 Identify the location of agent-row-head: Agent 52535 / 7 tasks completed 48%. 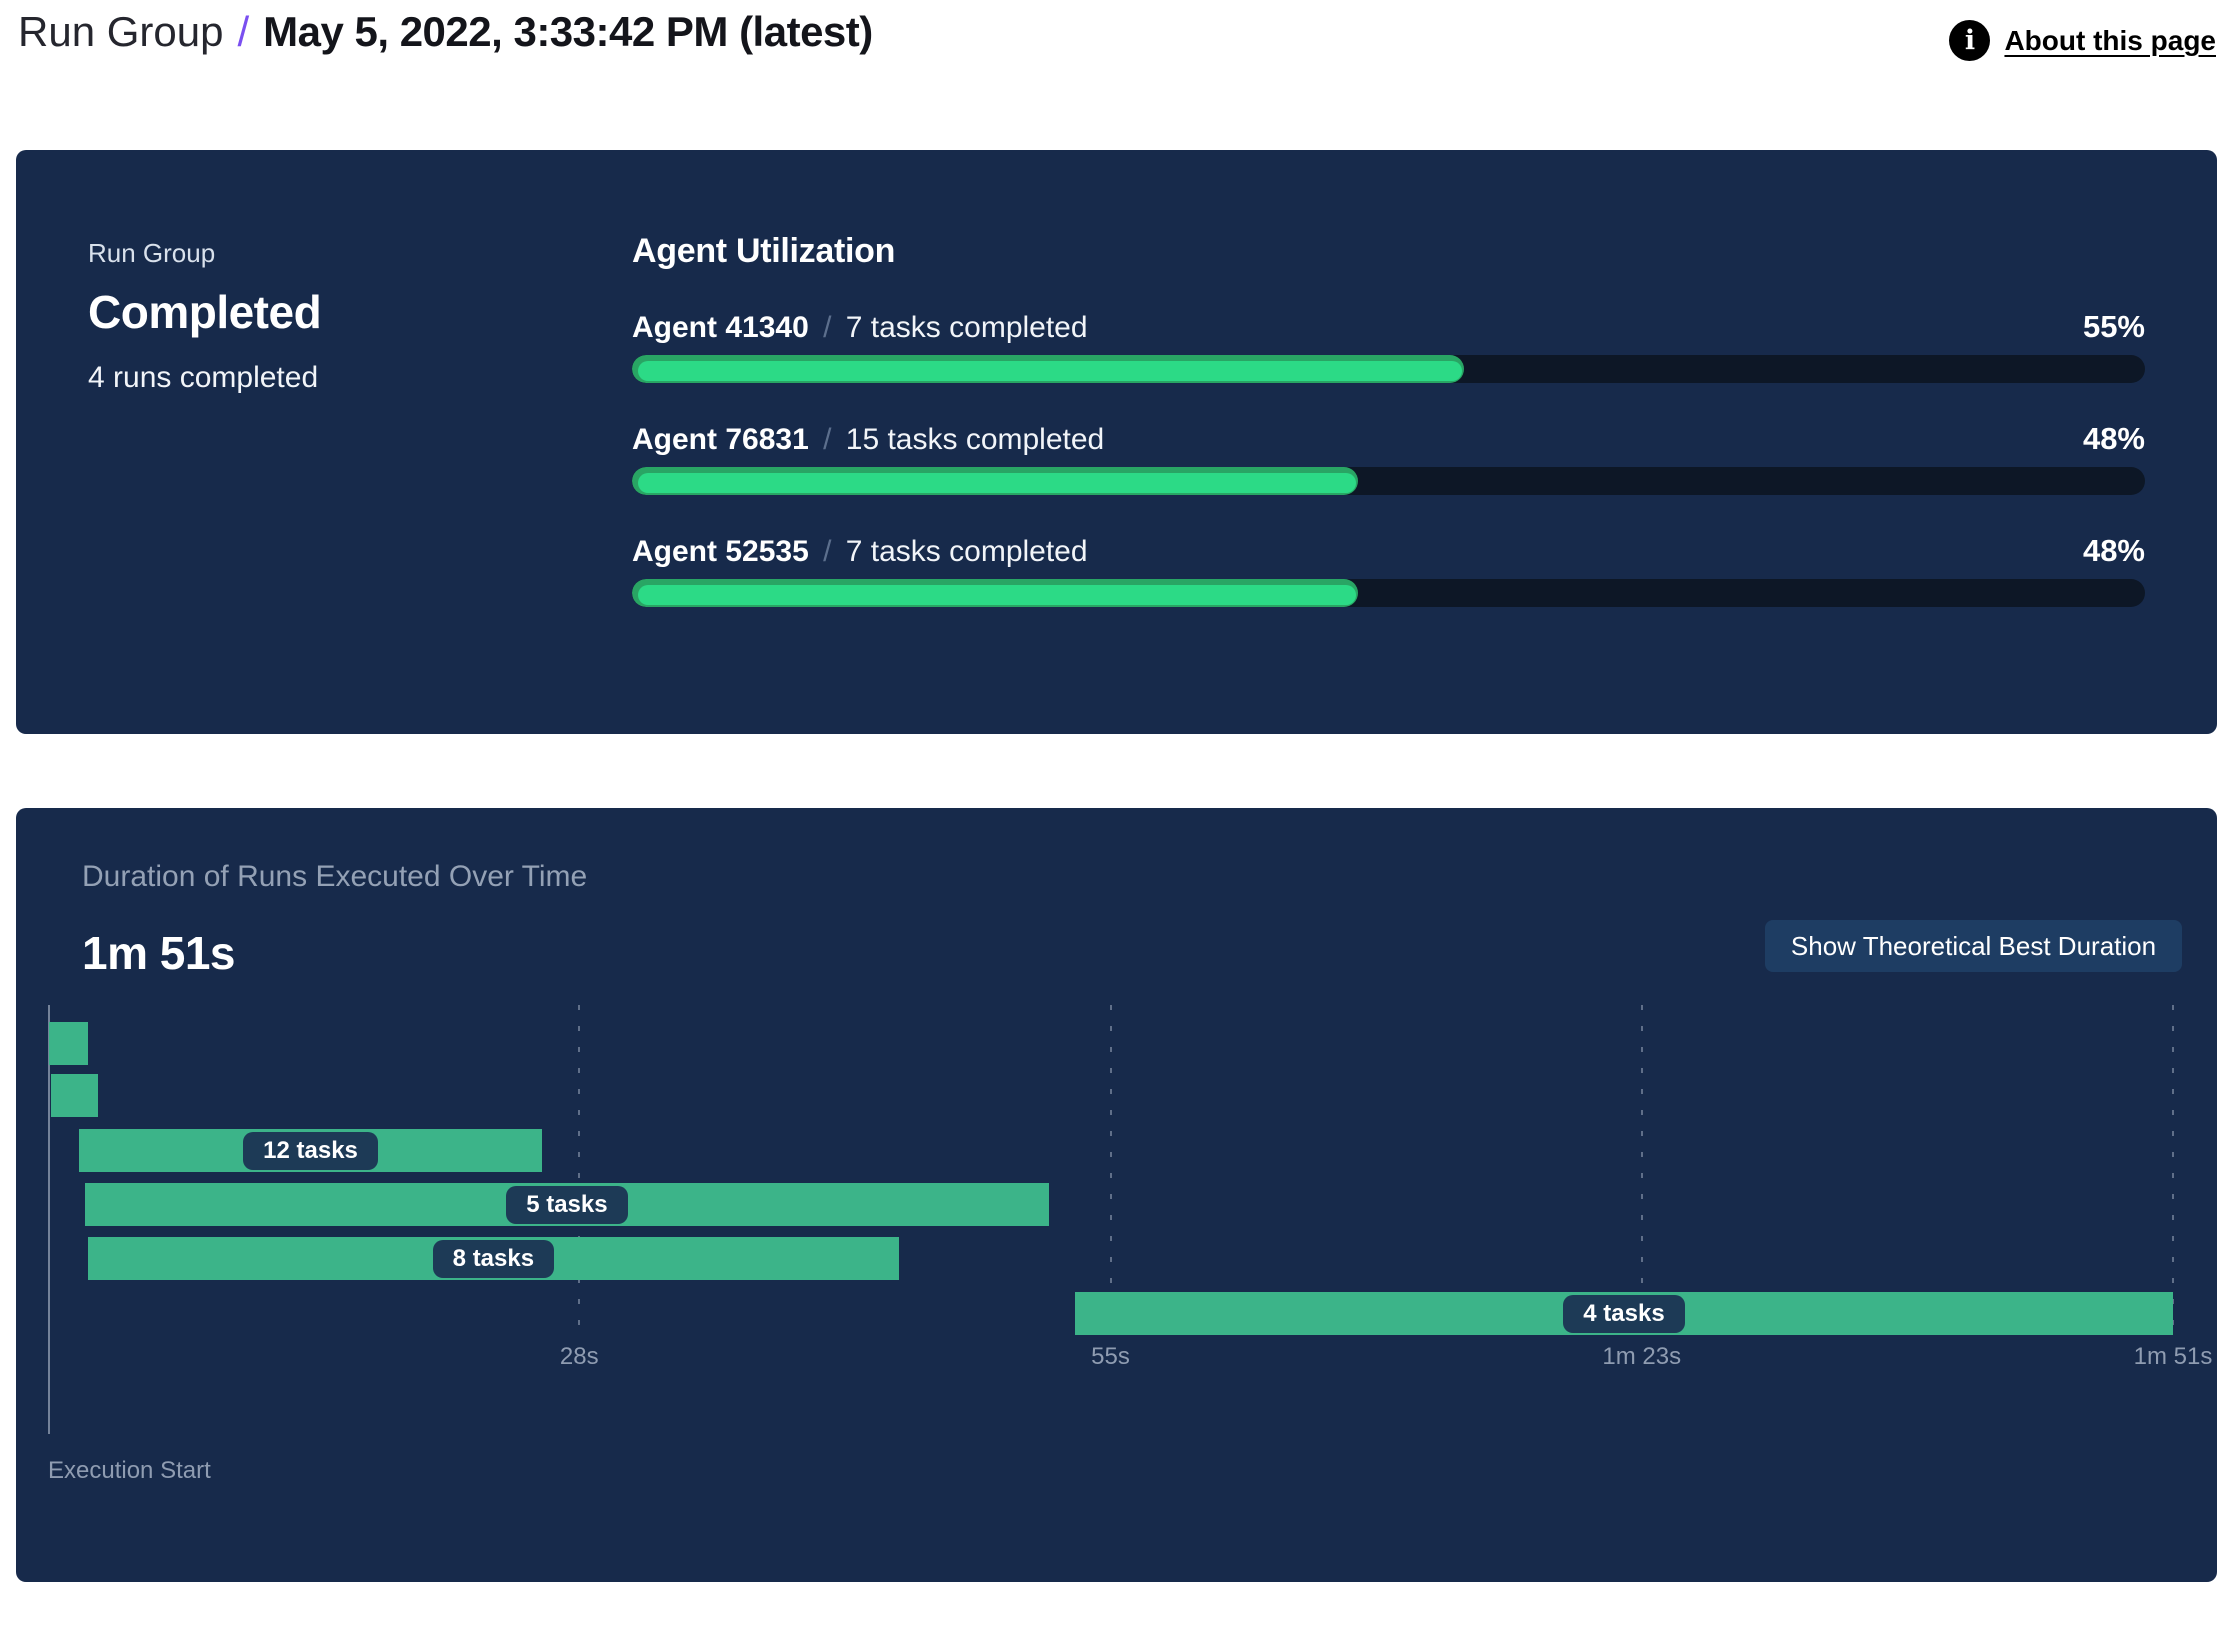
(1388, 551).